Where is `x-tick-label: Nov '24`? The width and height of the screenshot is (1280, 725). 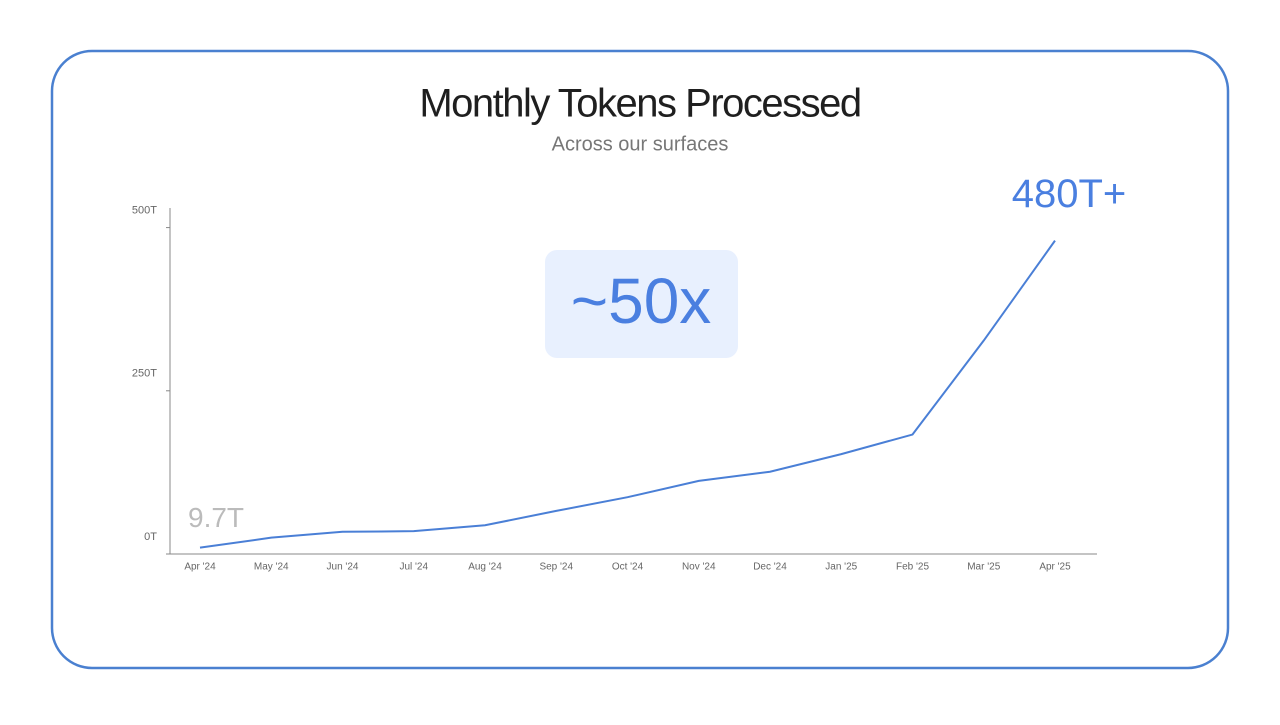 x-tick-label: Nov '24 is located at coordinates (699, 567).